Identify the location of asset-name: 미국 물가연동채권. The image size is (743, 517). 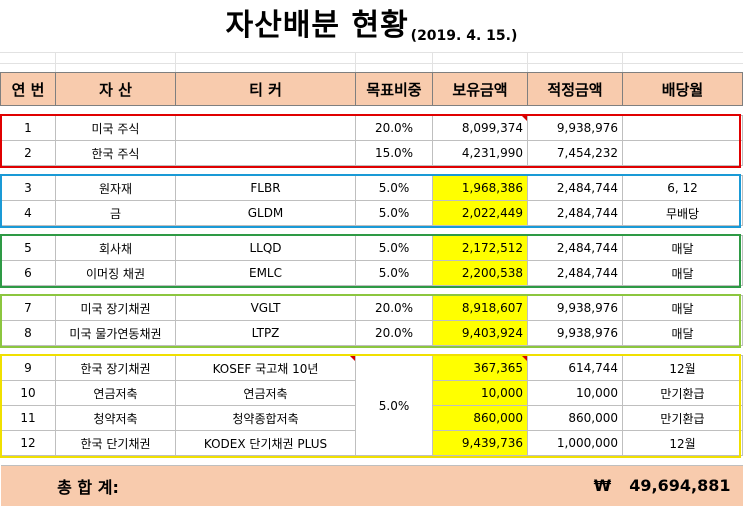
(115, 333).